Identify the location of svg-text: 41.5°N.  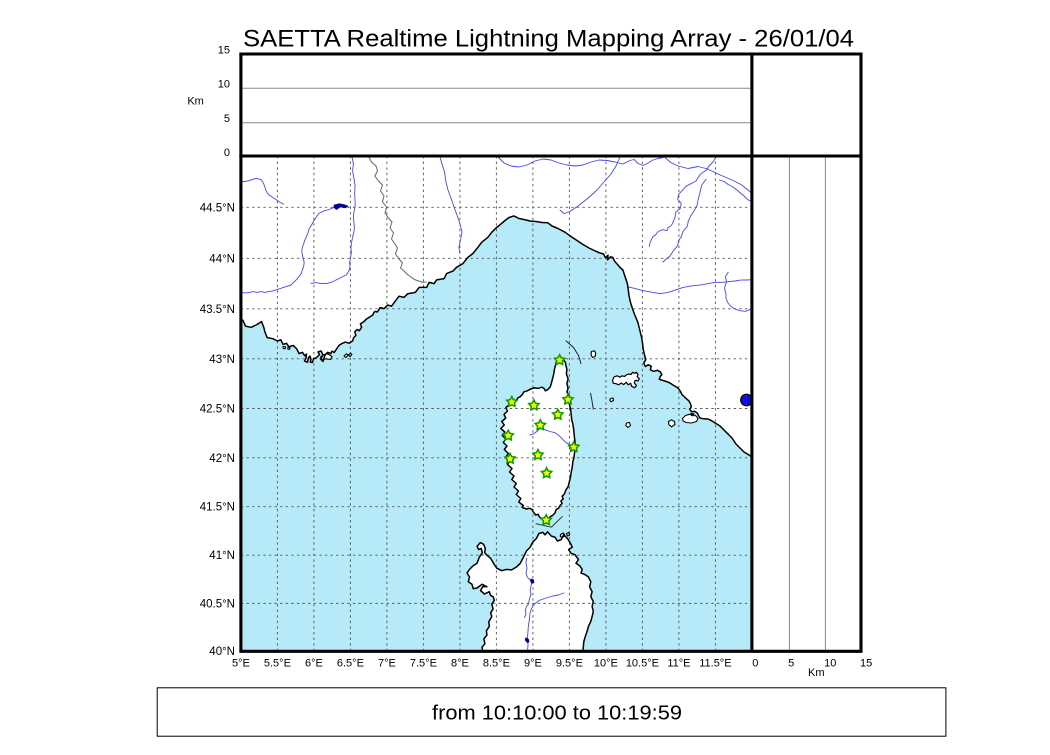
(217, 508).